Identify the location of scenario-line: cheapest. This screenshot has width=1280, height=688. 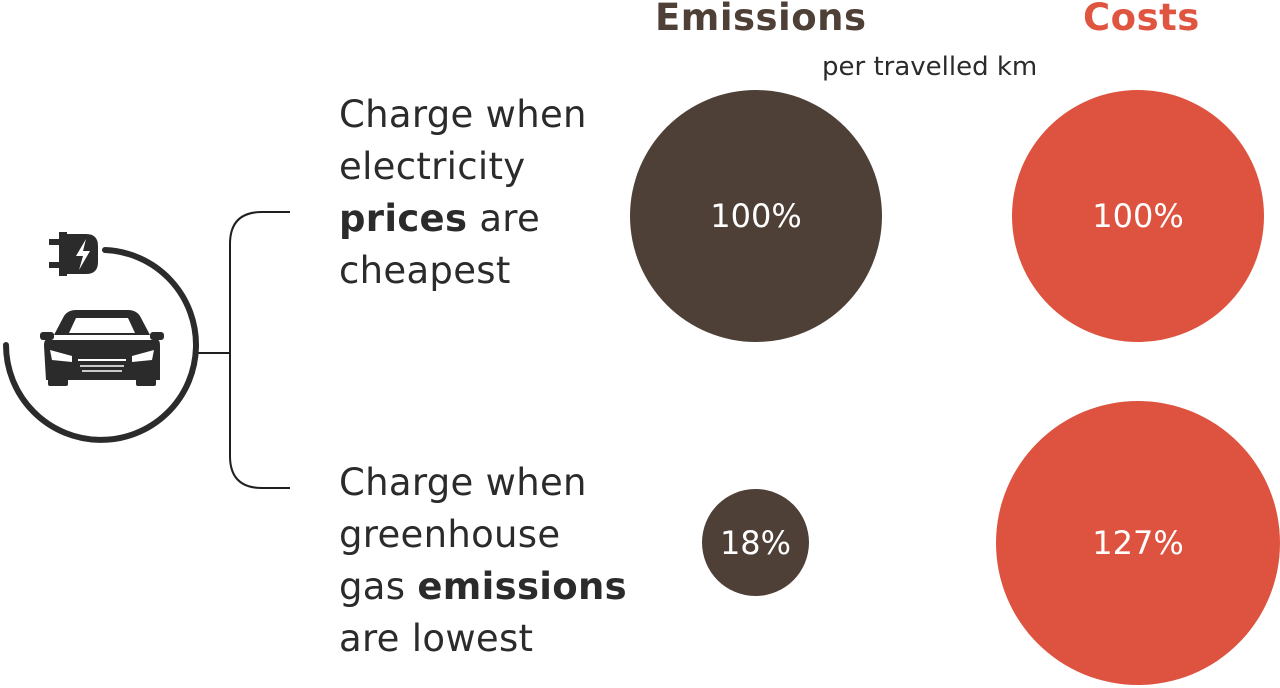
(425, 270).